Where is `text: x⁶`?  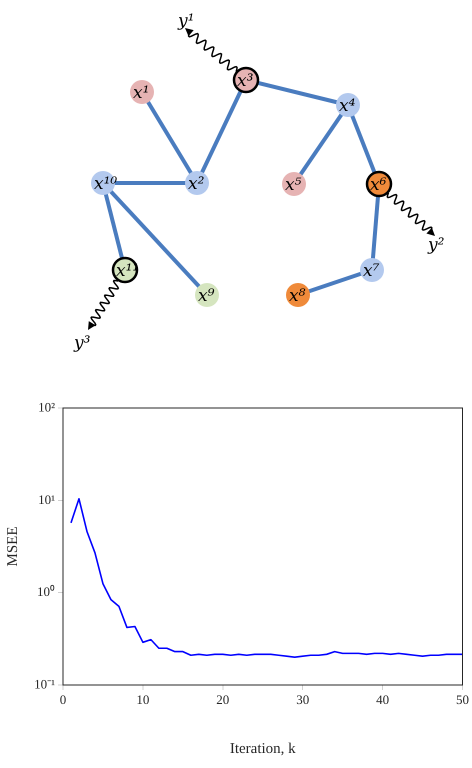 text: x⁶ is located at coordinates (378, 185).